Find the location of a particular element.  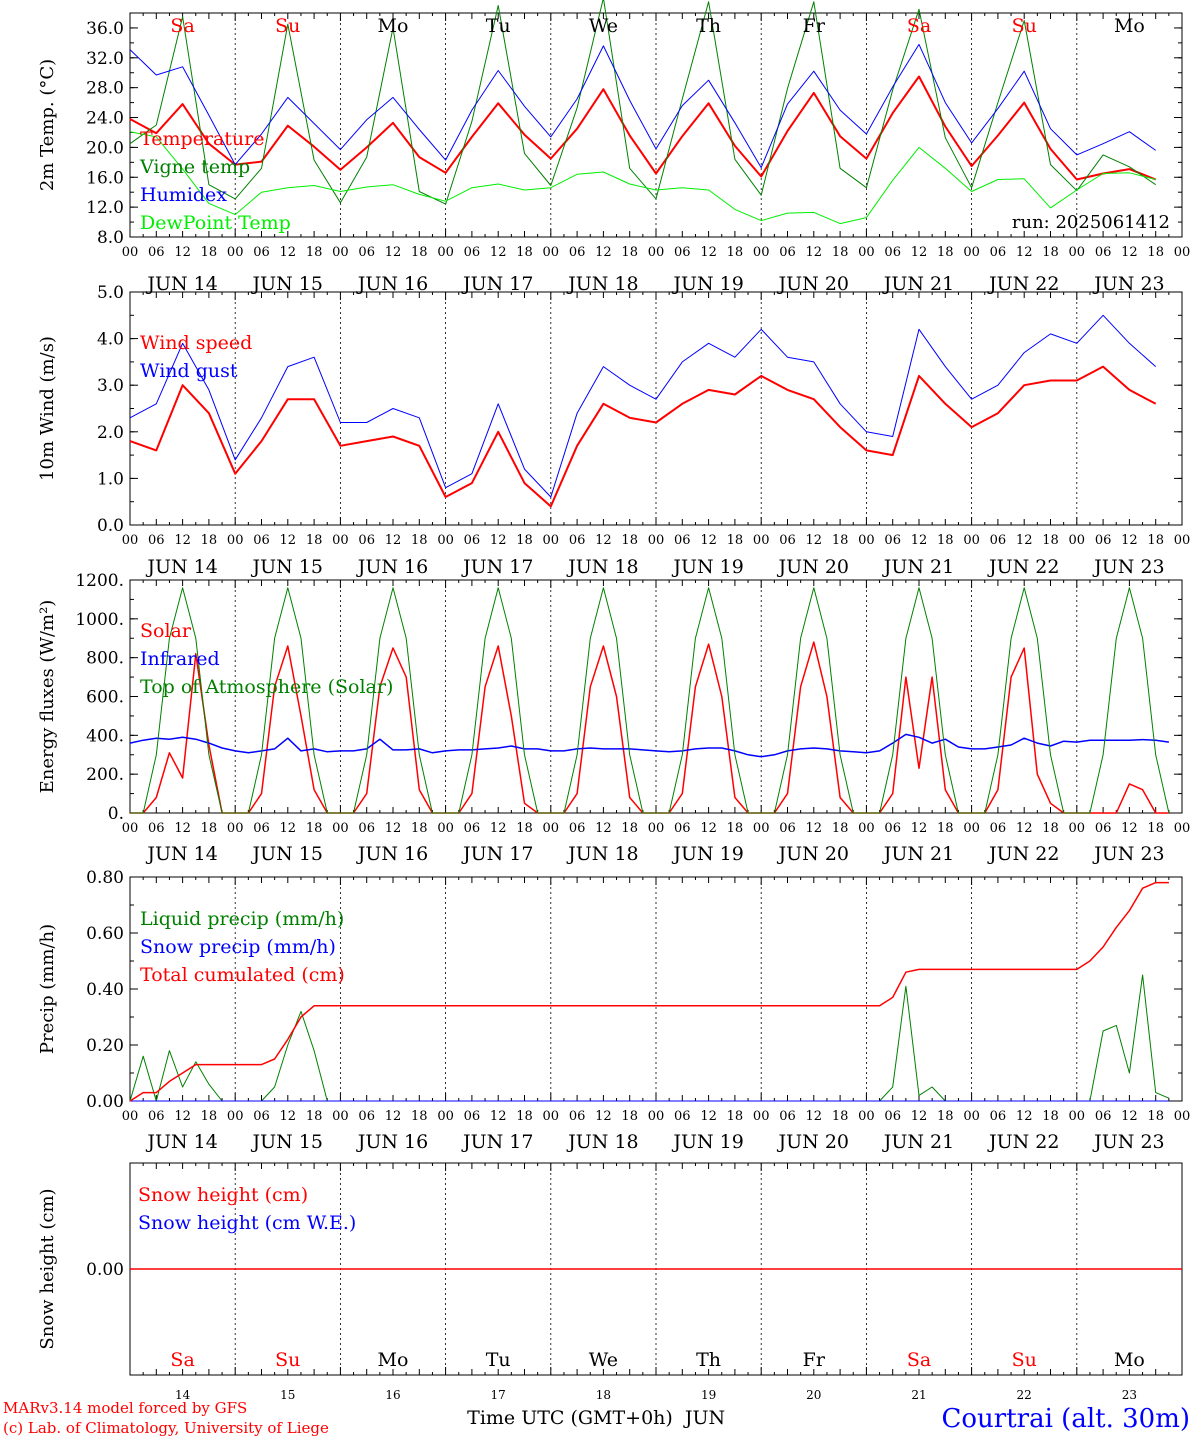

y-tick-label: 0.0 is located at coordinates (110, 526).